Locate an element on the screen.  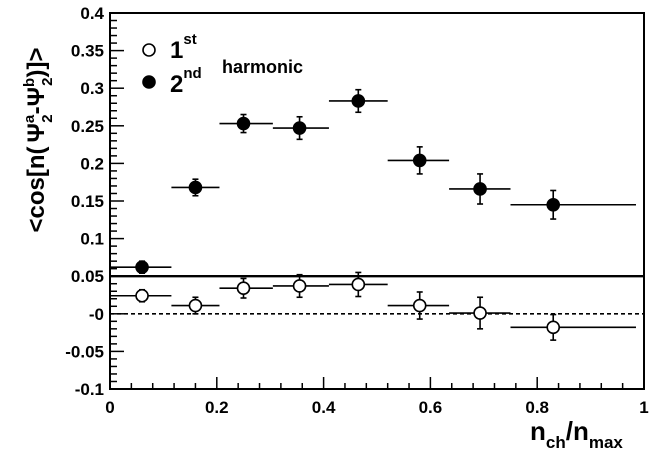
legend-ordinal-2: 2 is located at coordinates (176, 84).